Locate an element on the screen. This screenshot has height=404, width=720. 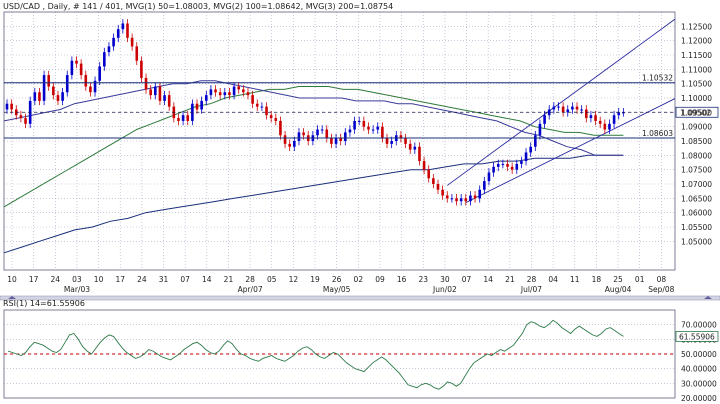
day-tick-label: 03 is located at coordinates (77, 279).